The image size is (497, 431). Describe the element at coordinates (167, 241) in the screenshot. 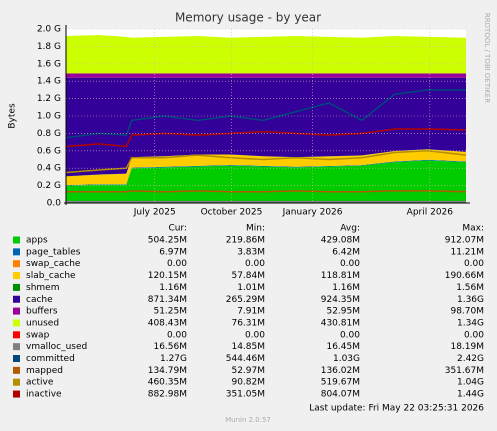

I see `legend-stat: 504.25M` at that location.